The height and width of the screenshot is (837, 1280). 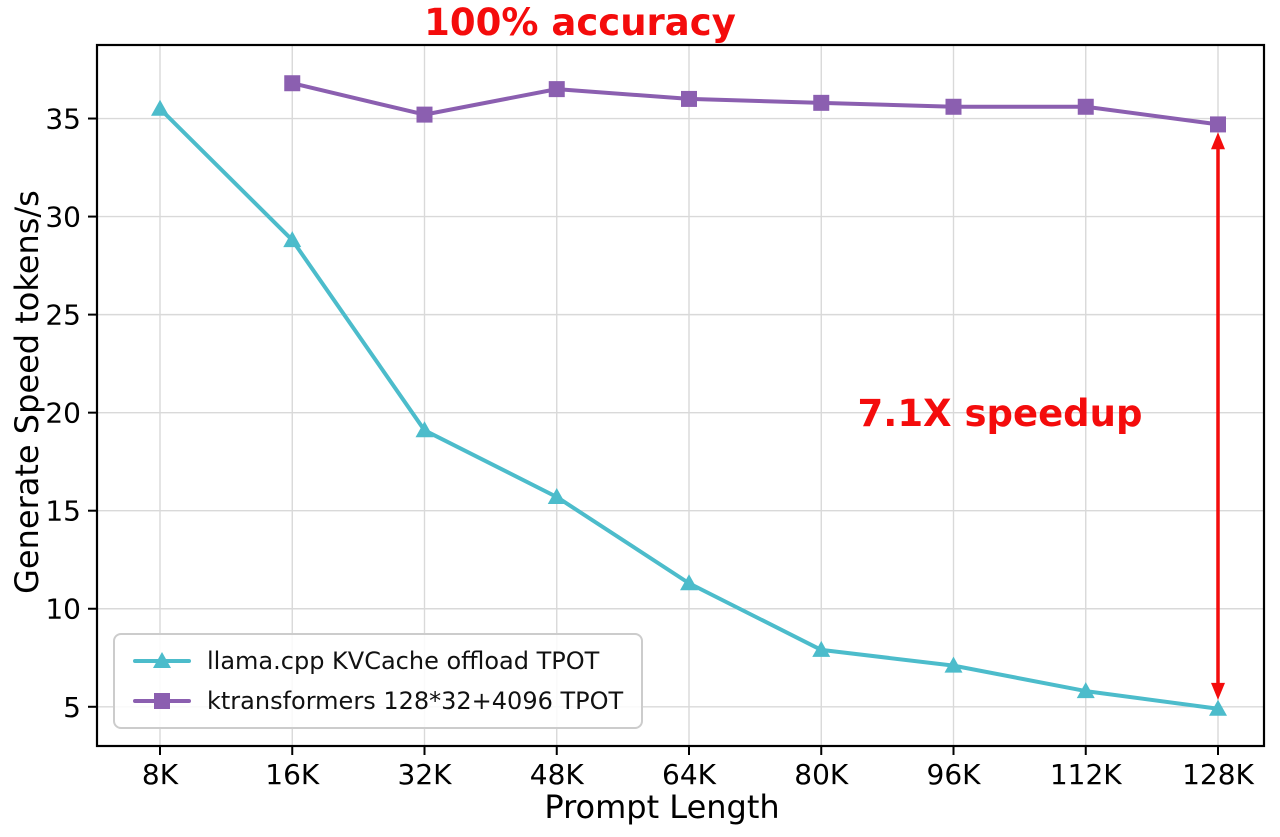 What do you see at coordinates (160, 774) in the screenshot?
I see `x-tick-label: 8K` at bounding box center [160, 774].